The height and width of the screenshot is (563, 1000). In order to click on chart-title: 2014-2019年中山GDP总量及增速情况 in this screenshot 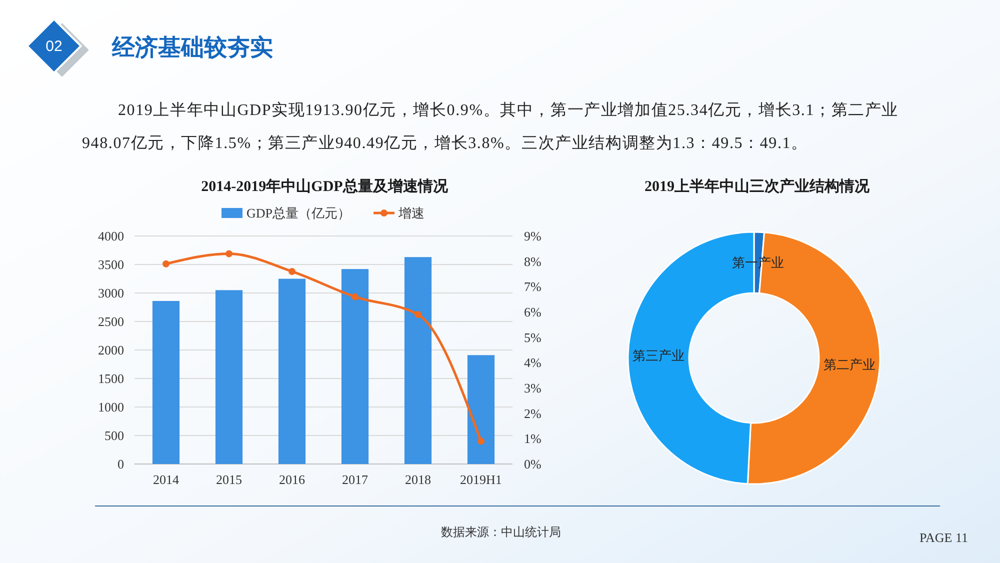, I will do `click(325, 186)`.